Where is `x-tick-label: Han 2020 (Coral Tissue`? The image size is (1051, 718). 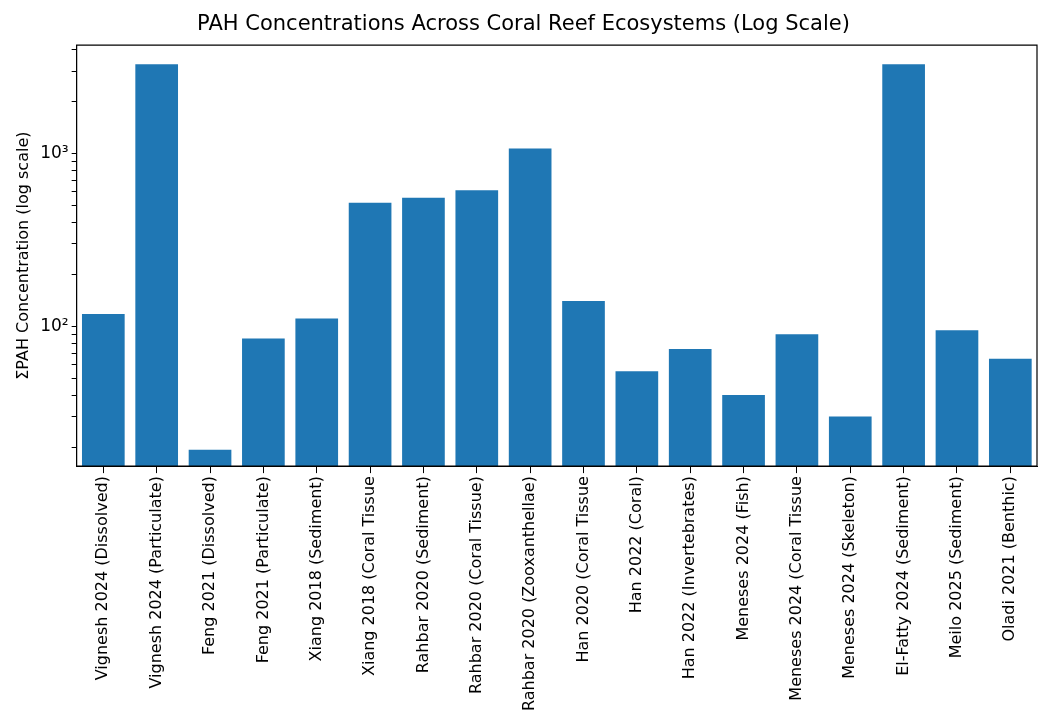 x-tick-label: Han 2020 (Coral Tissue is located at coordinates (582, 569).